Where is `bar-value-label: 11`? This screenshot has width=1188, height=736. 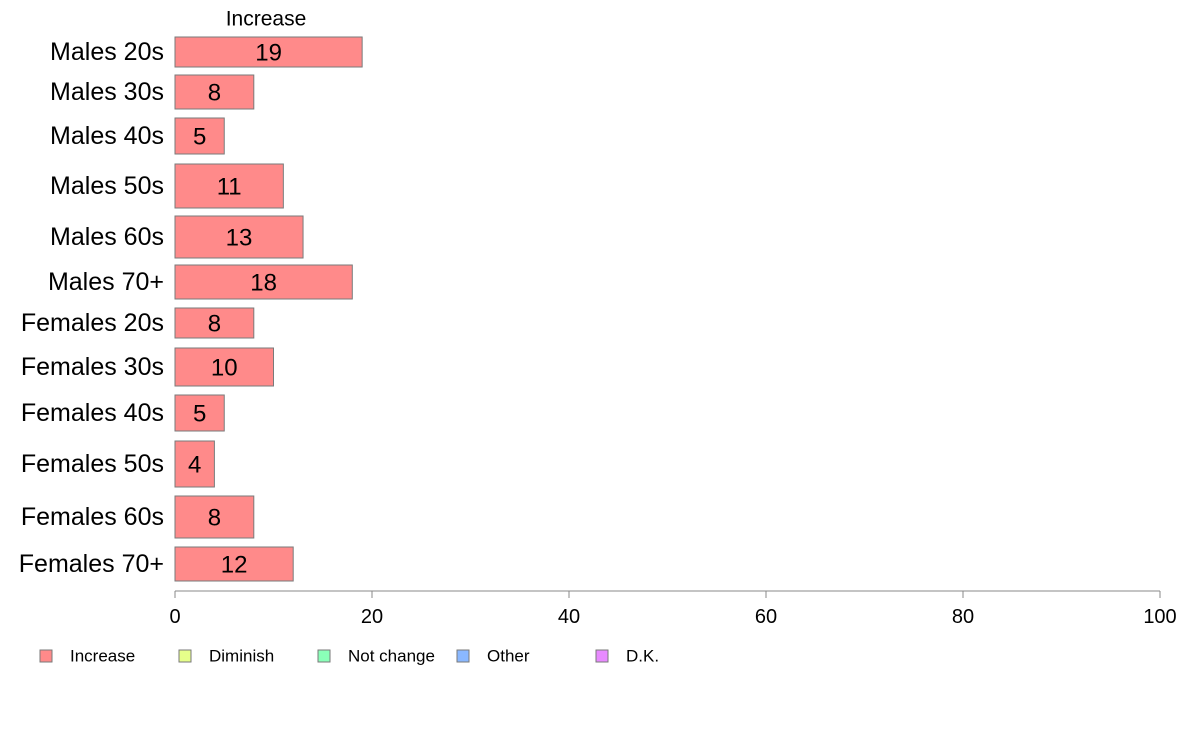
bar-value-label: 11 is located at coordinates (229, 187).